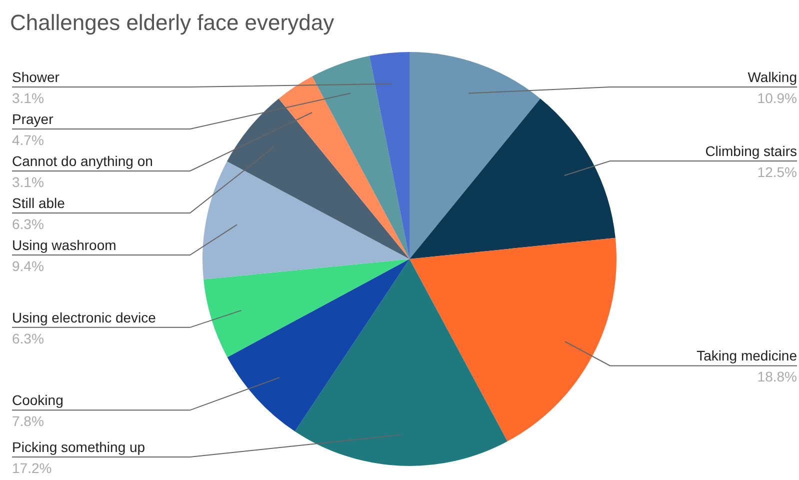 The width and height of the screenshot is (799, 480). I want to click on data-label: 10.9%, so click(777, 98).